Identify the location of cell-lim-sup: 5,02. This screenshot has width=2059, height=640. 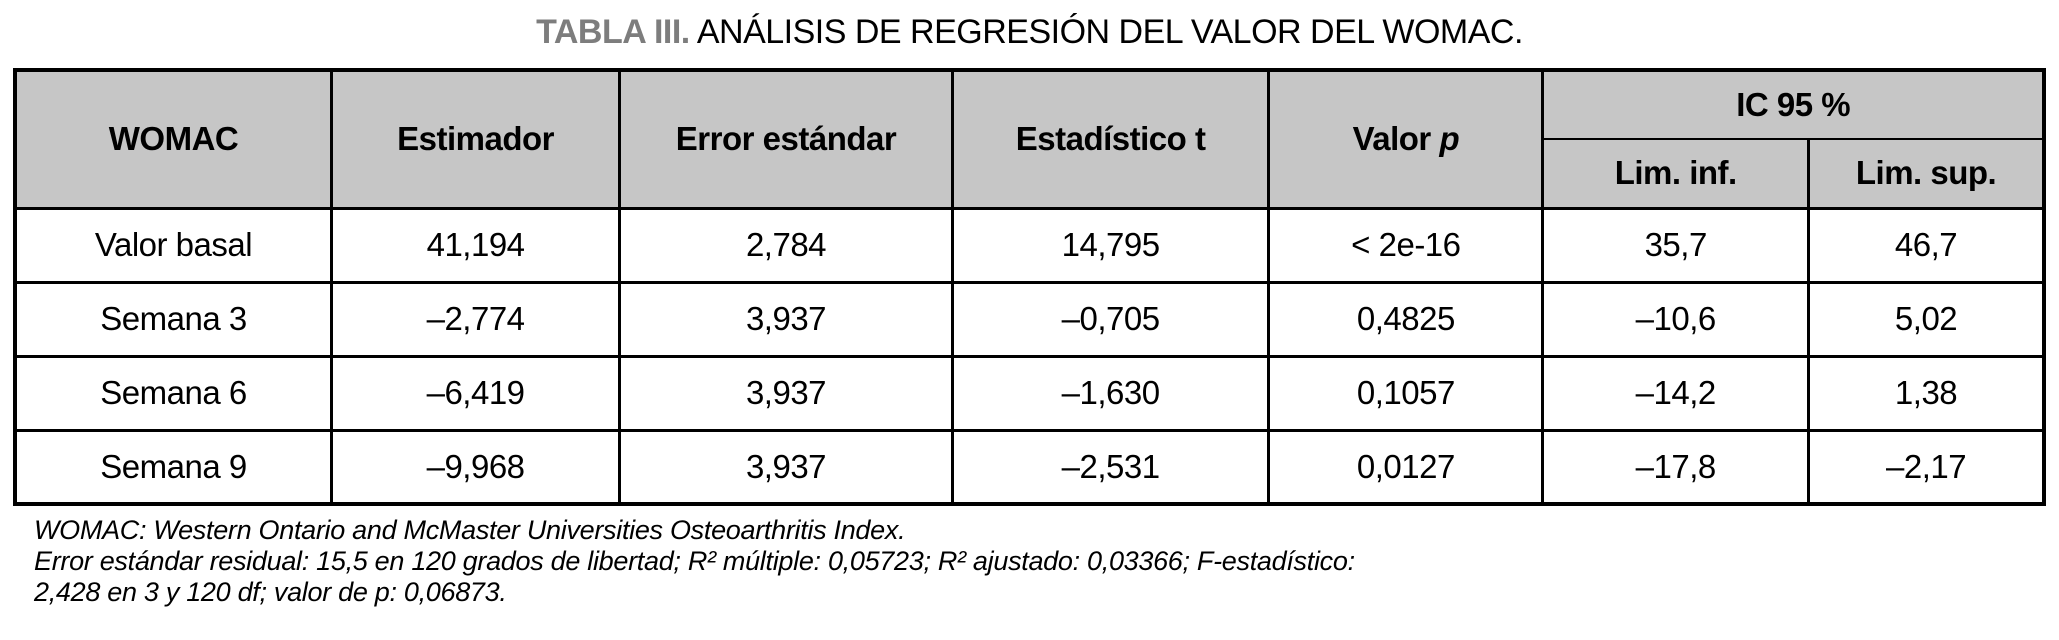
(1926, 319).